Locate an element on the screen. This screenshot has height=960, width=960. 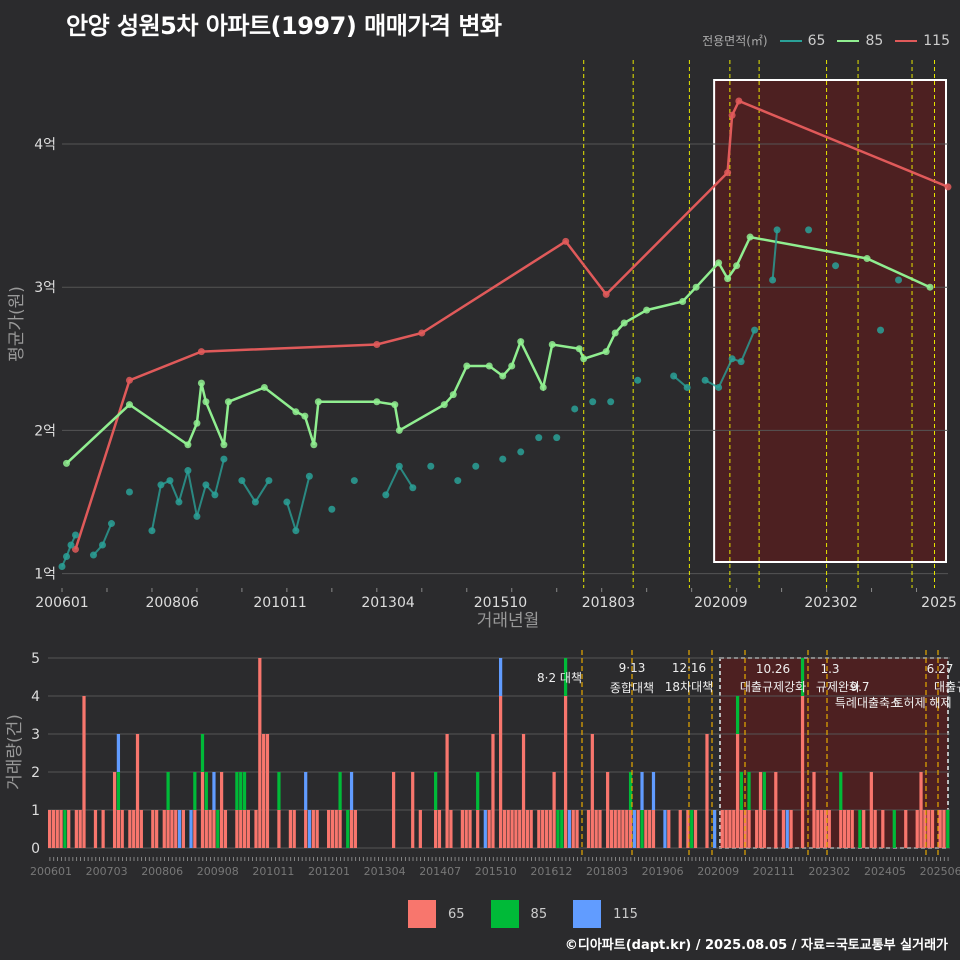
bar-x-tick-label: 200806 is located at coordinates (162, 871).